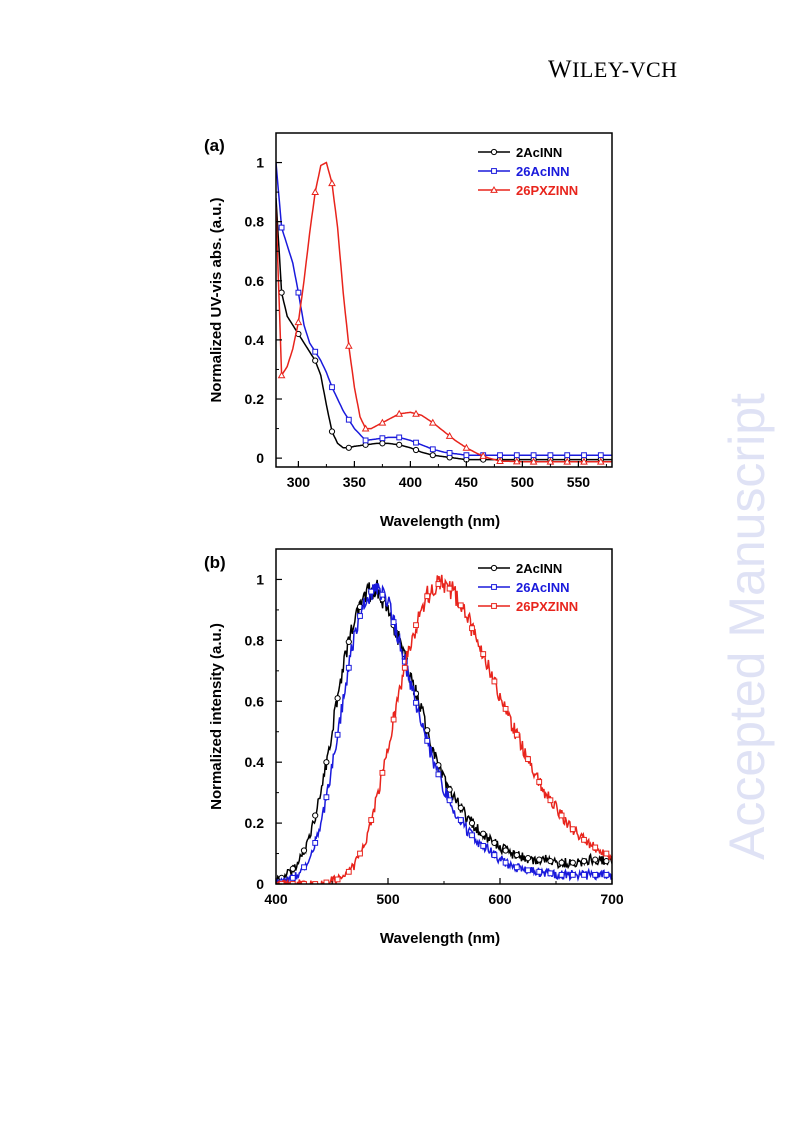  I want to click on x-tick-label: 600, so click(500, 899).